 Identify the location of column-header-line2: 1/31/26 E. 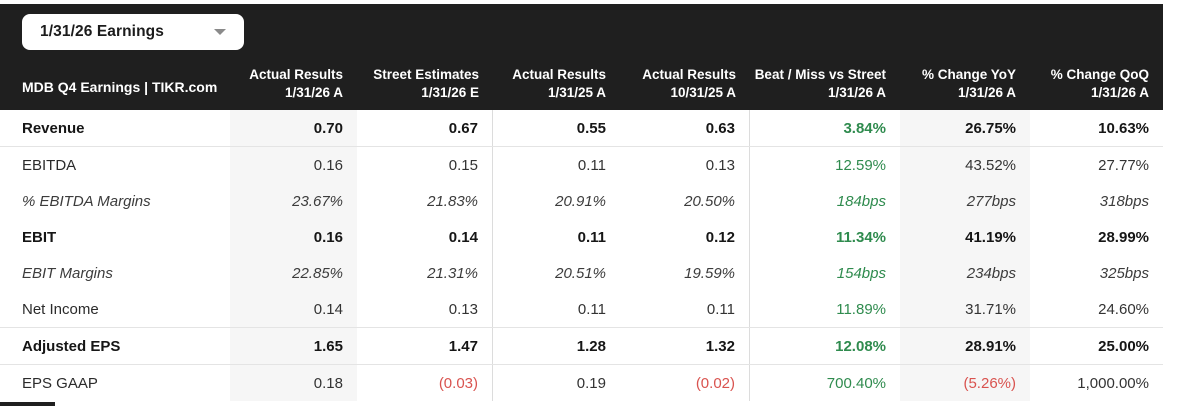
(450, 92).